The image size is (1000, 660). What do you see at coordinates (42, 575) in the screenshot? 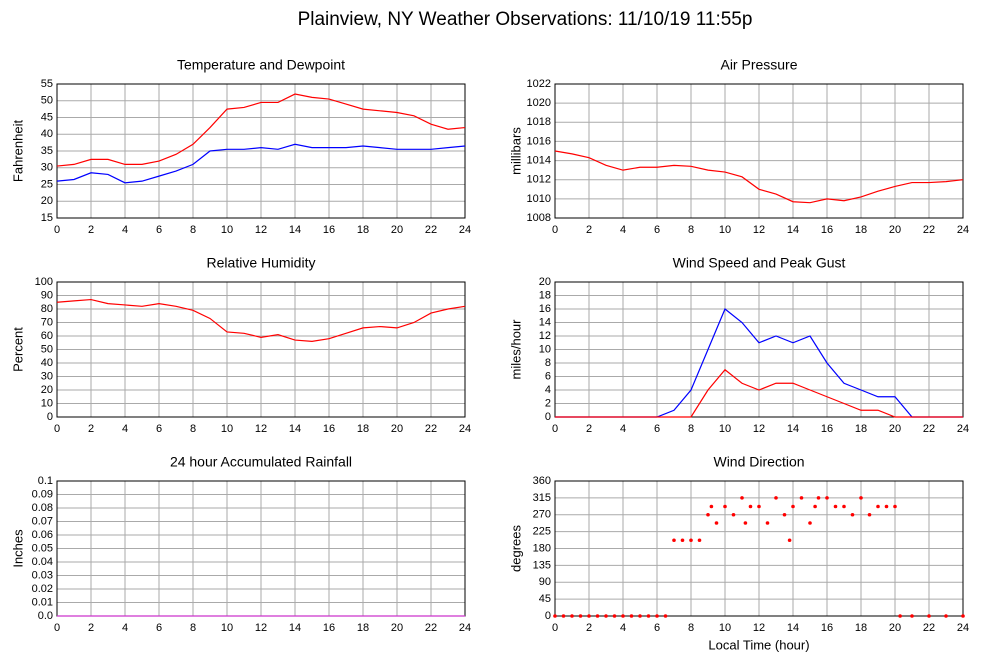
I see `y-tick-label: 0.03` at bounding box center [42, 575].